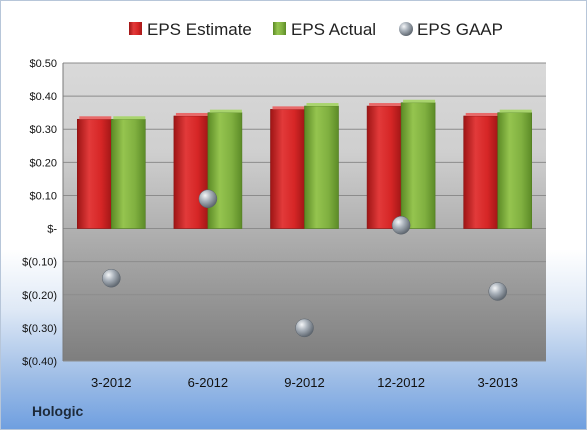  What do you see at coordinates (460, 29) in the screenshot?
I see `legend-label-eps-gaap: EPS GAAP` at bounding box center [460, 29].